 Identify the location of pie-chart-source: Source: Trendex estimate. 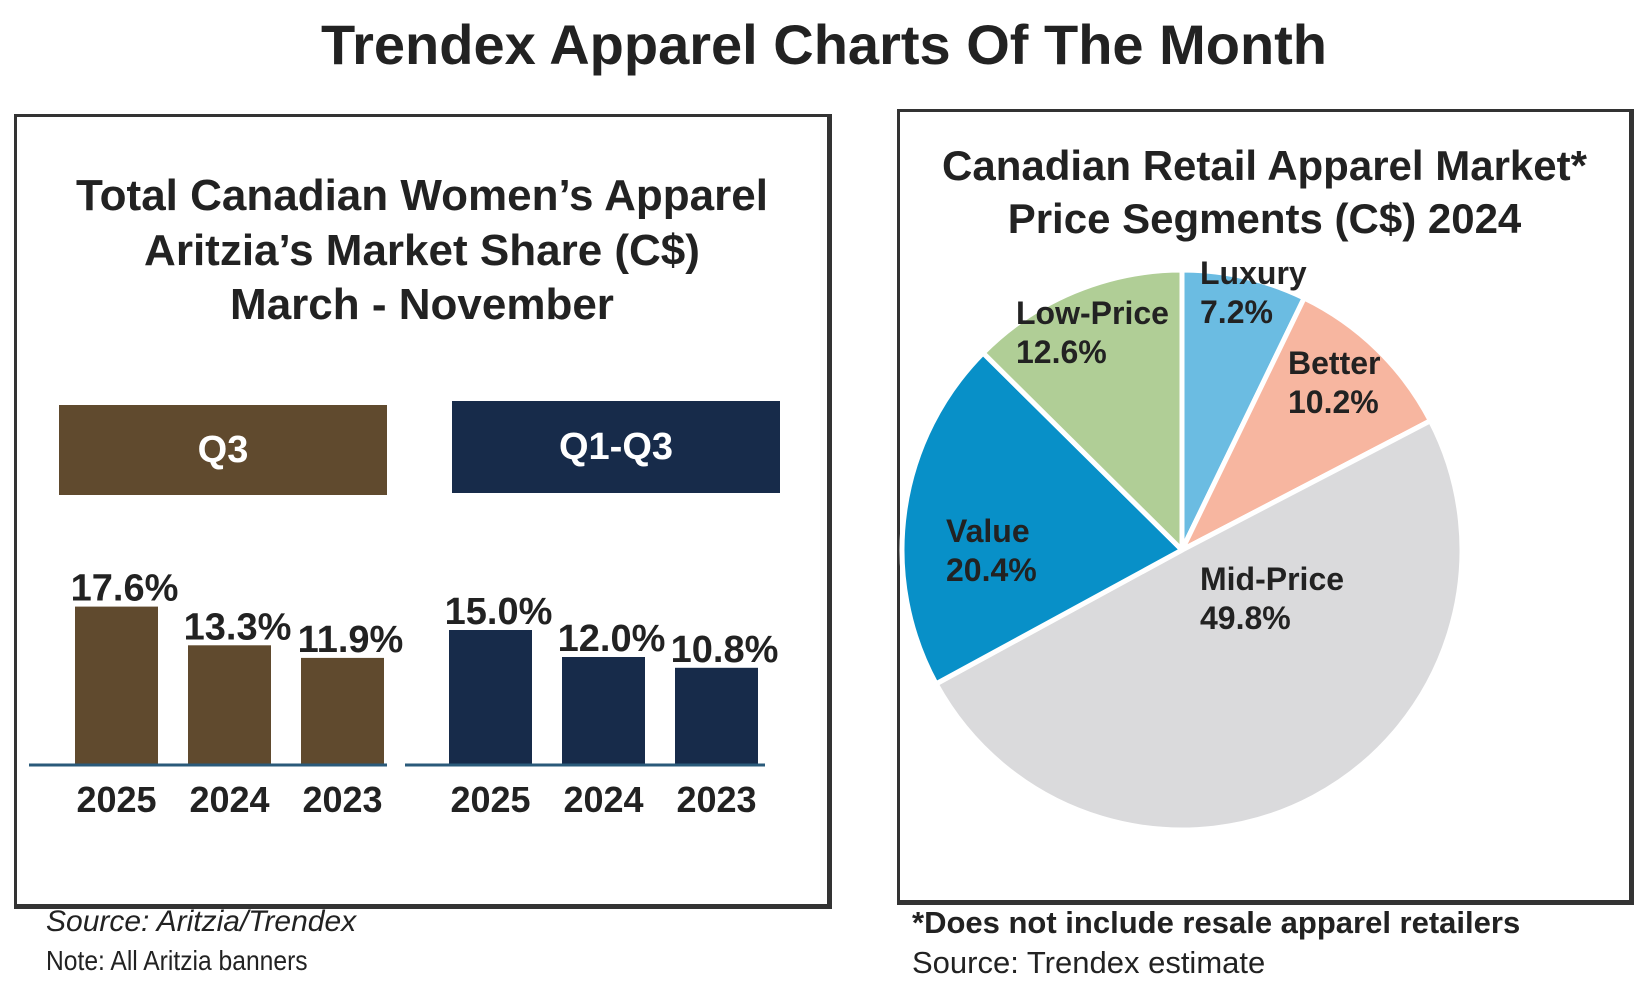
(1089, 962).